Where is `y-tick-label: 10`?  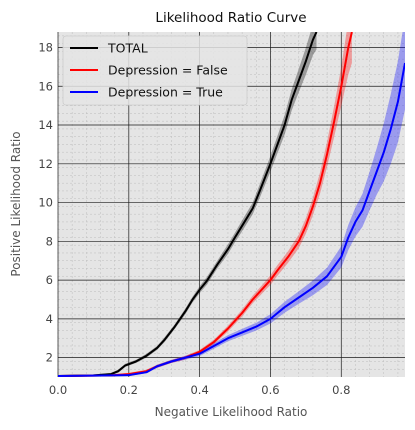 y-tick-label: 10 is located at coordinates (45, 203).